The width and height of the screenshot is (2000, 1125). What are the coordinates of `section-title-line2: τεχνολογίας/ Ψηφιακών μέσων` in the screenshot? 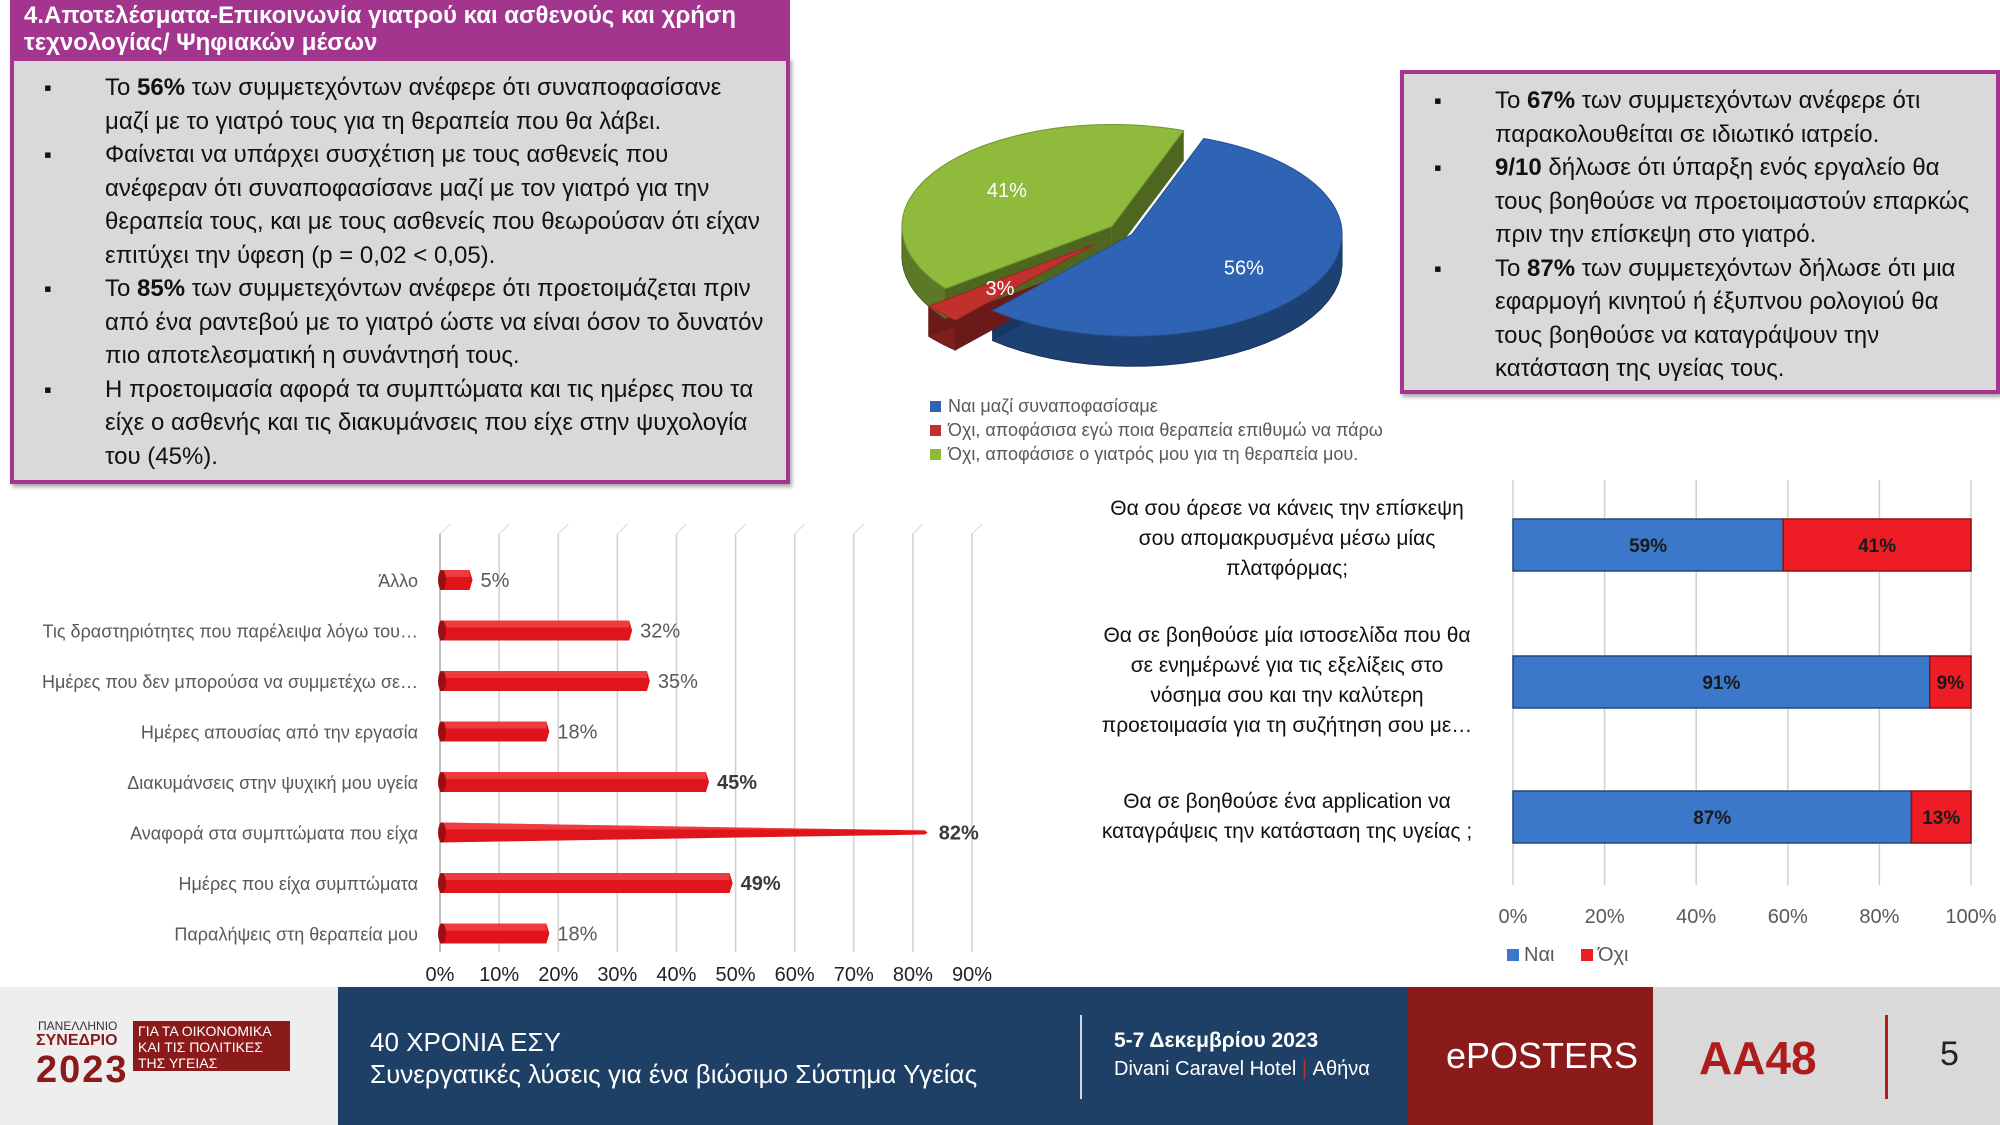 It's located at (201, 42).